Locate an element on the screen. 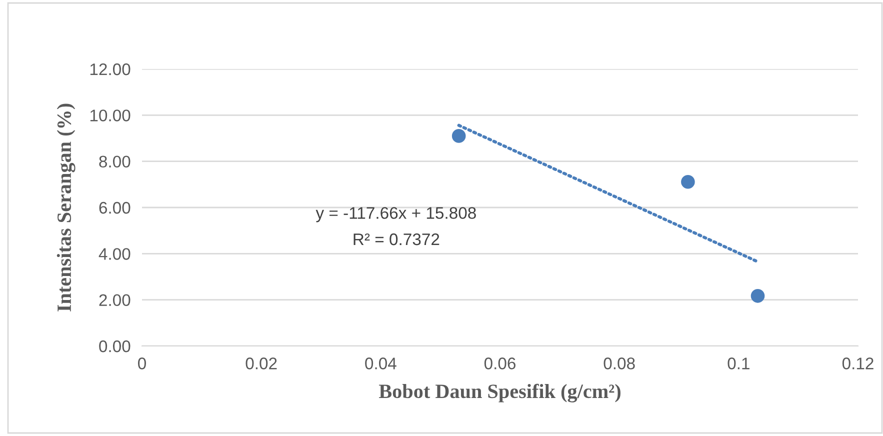  x-axis-title: Bobot Daun Spesifik (g/cm²) is located at coordinates (499, 393).